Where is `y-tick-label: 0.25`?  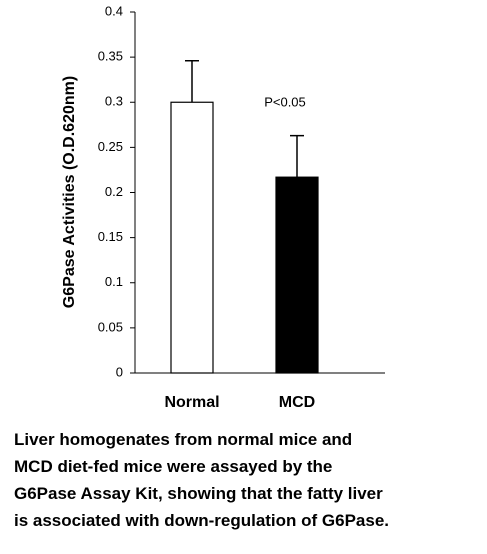
y-tick-label: 0.25 is located at coordinates (110, 146).